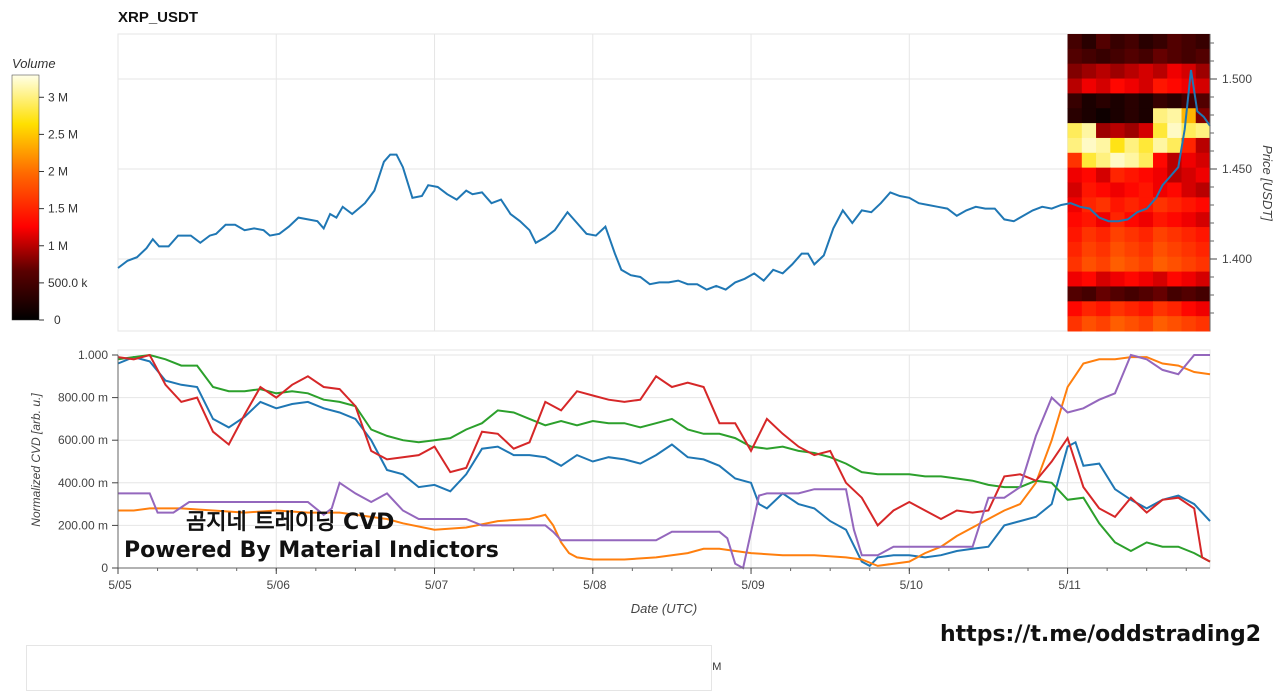  I want to click on colorbar: Volume 0 500.0 k 1 M 1.5 M 2 M 2.5 M 3 M, so click(49, 191).